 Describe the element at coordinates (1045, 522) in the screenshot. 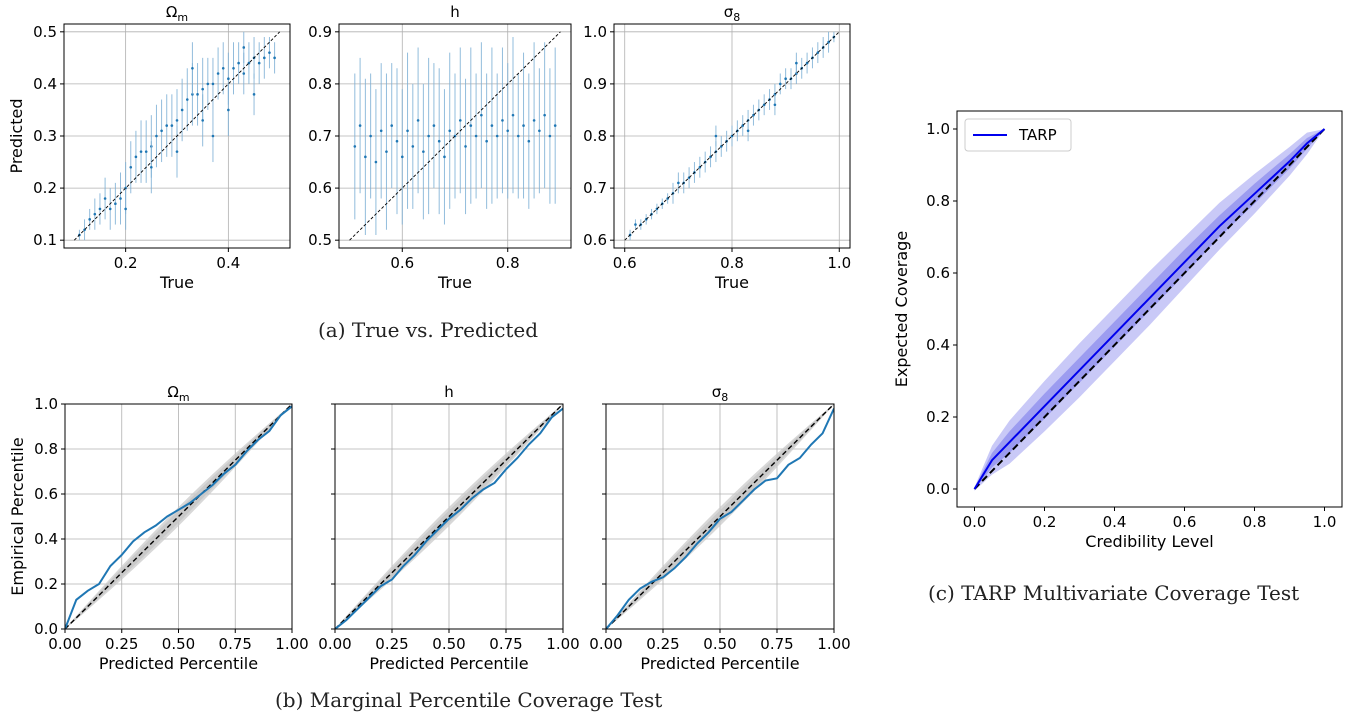

I see `x-tick-label: 0.2` at that location.